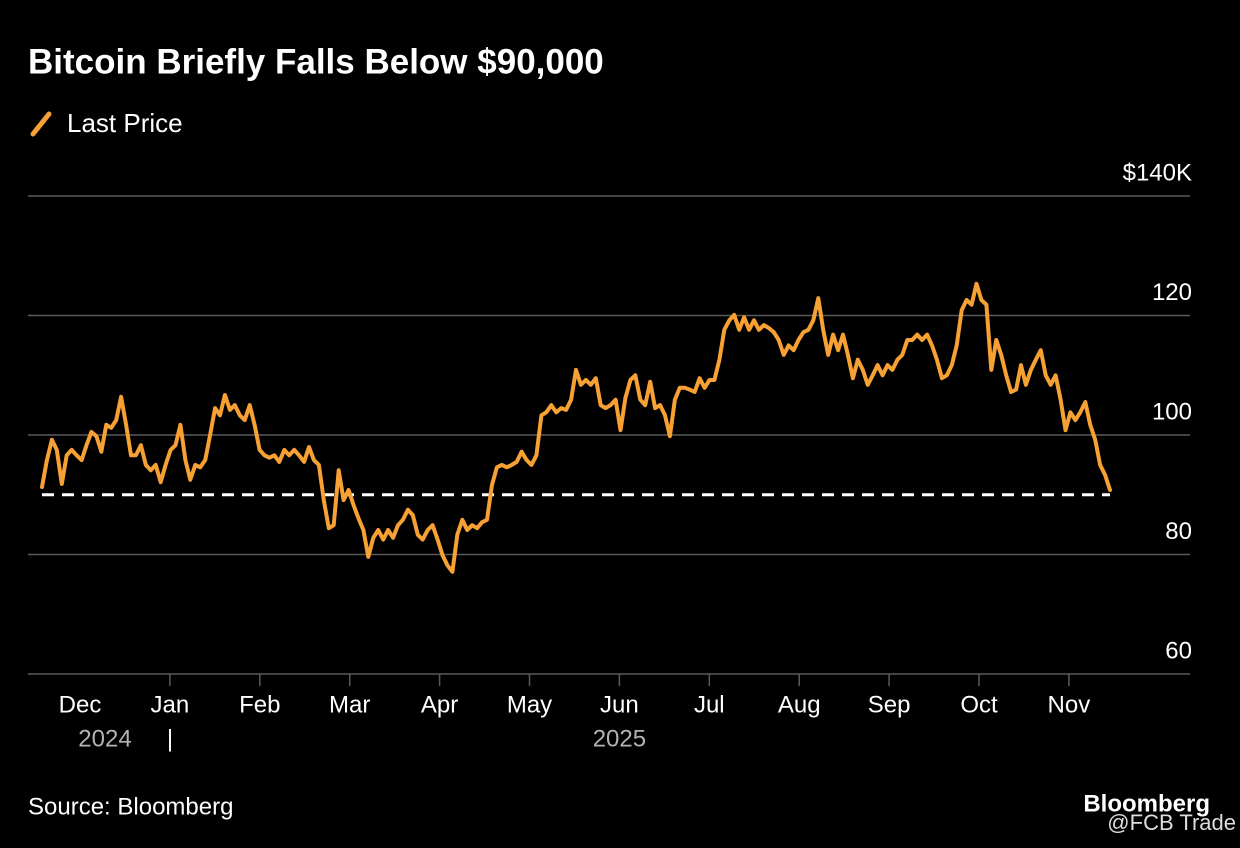 The width and height of the screenshot is (1240, 848). Describe the element at coordinates (259, 704) in the screenshot. I see `x-tick-label: Feb` at that location.